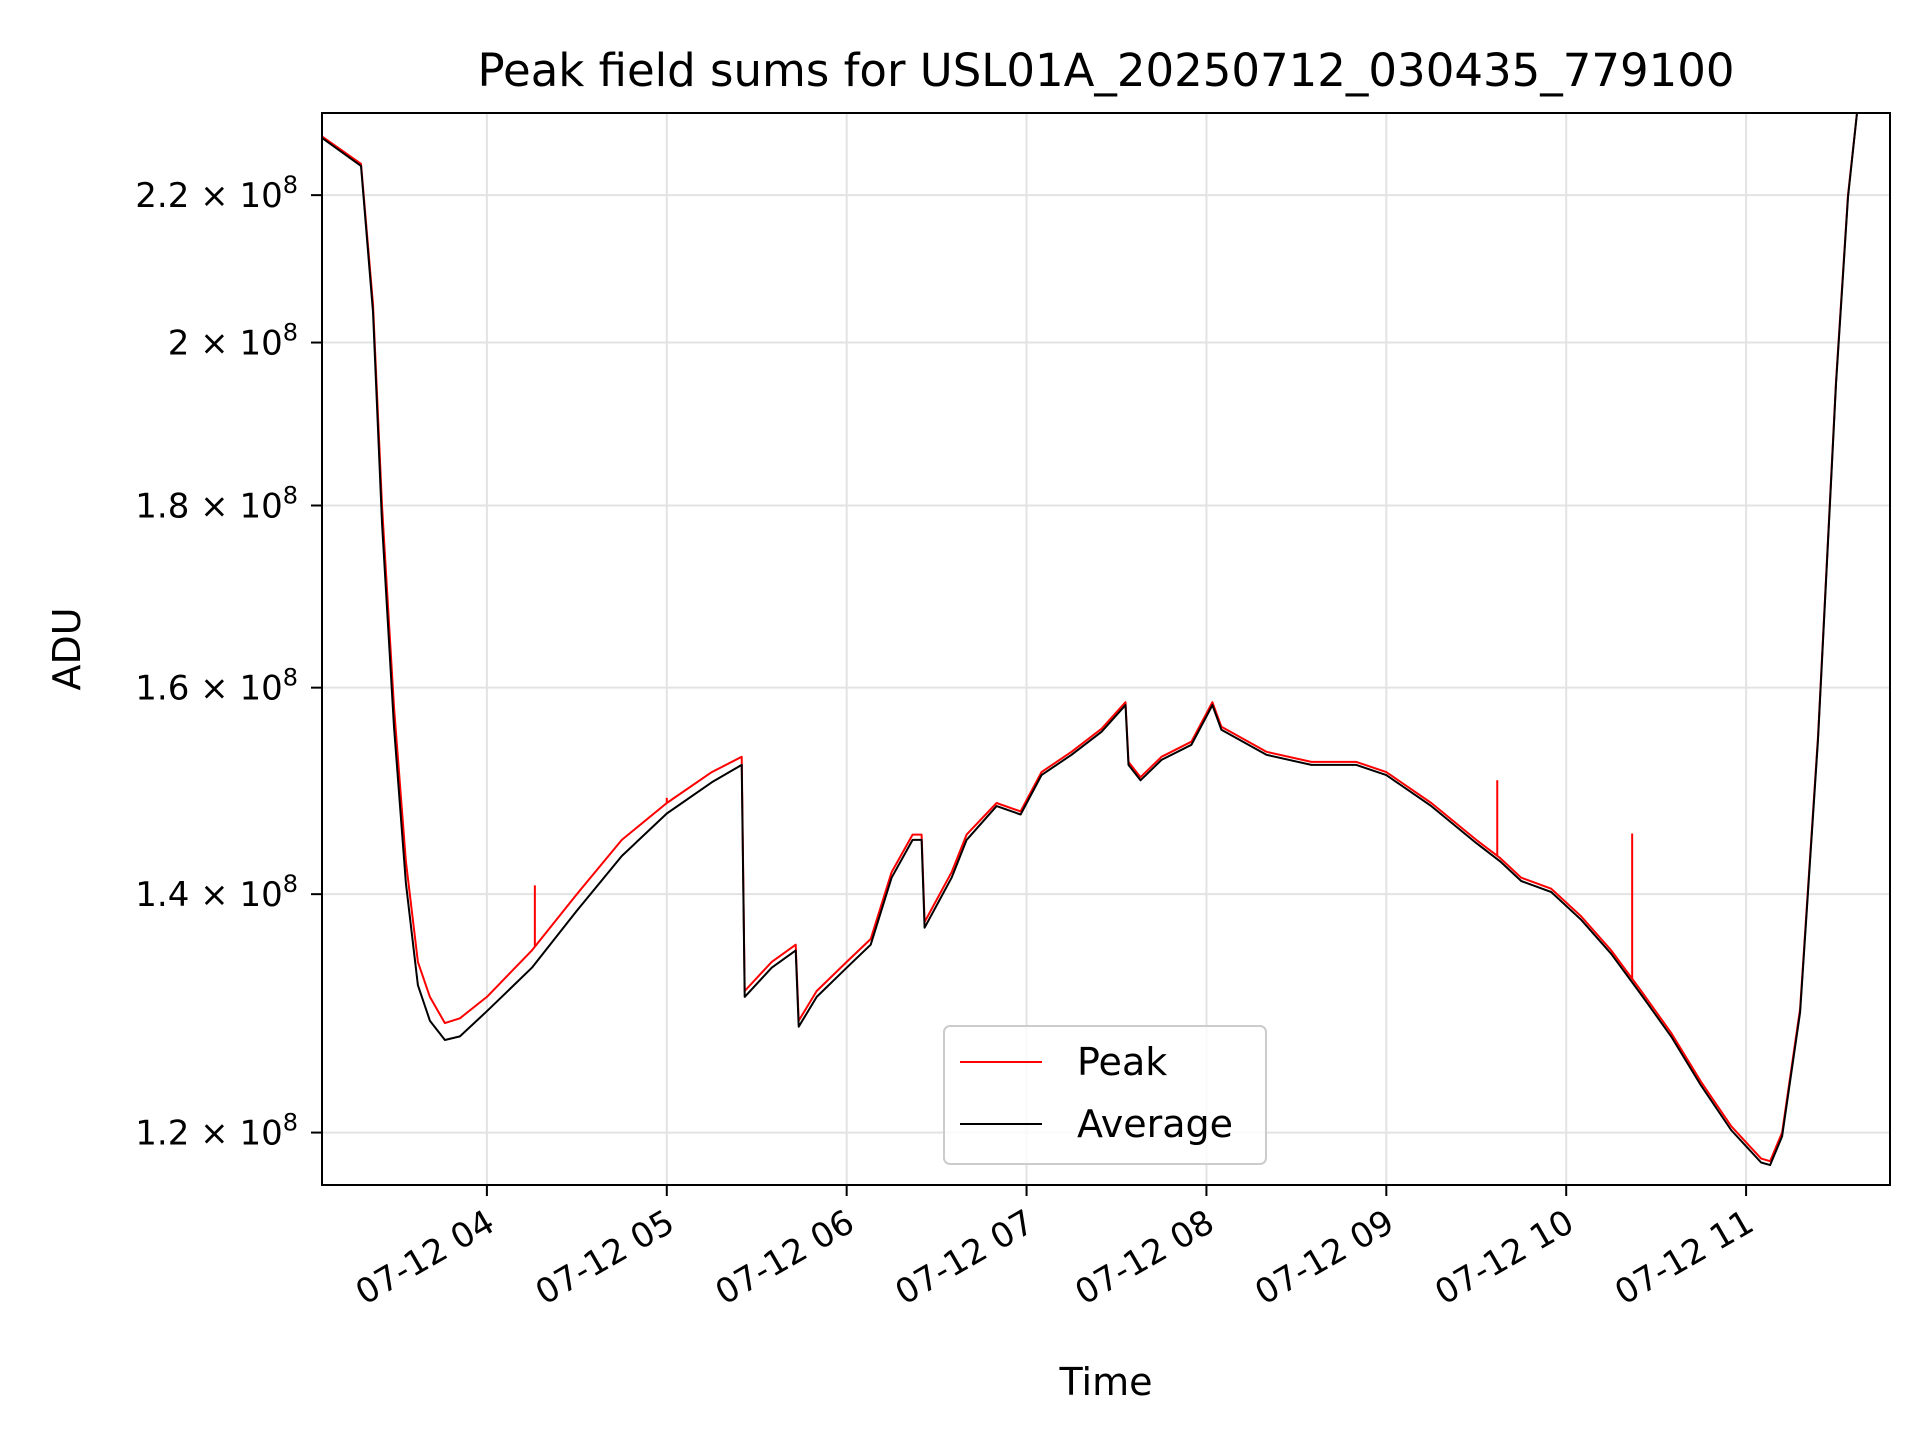  I want to click on y-tick-mantissa: 2 ×, so click(204, 344).